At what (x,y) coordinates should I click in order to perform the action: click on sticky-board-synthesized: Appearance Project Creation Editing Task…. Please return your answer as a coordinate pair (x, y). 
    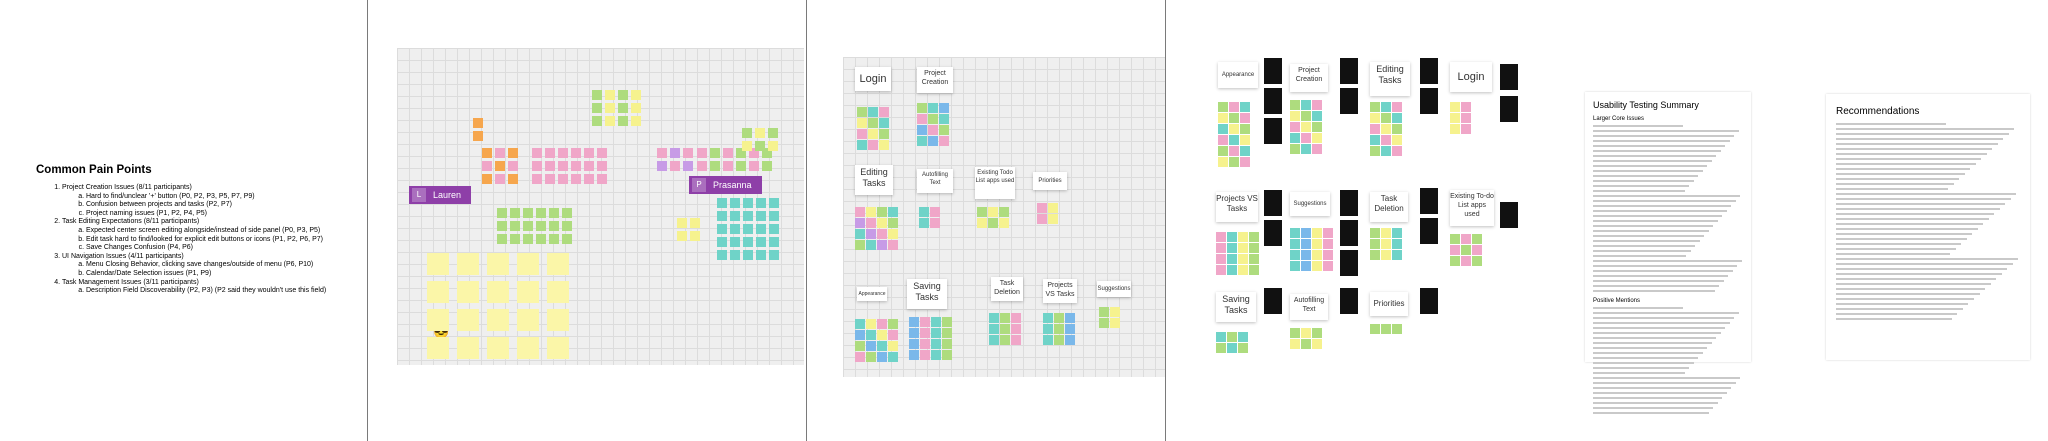
    Looking at the image, I should click on (1376, 213).